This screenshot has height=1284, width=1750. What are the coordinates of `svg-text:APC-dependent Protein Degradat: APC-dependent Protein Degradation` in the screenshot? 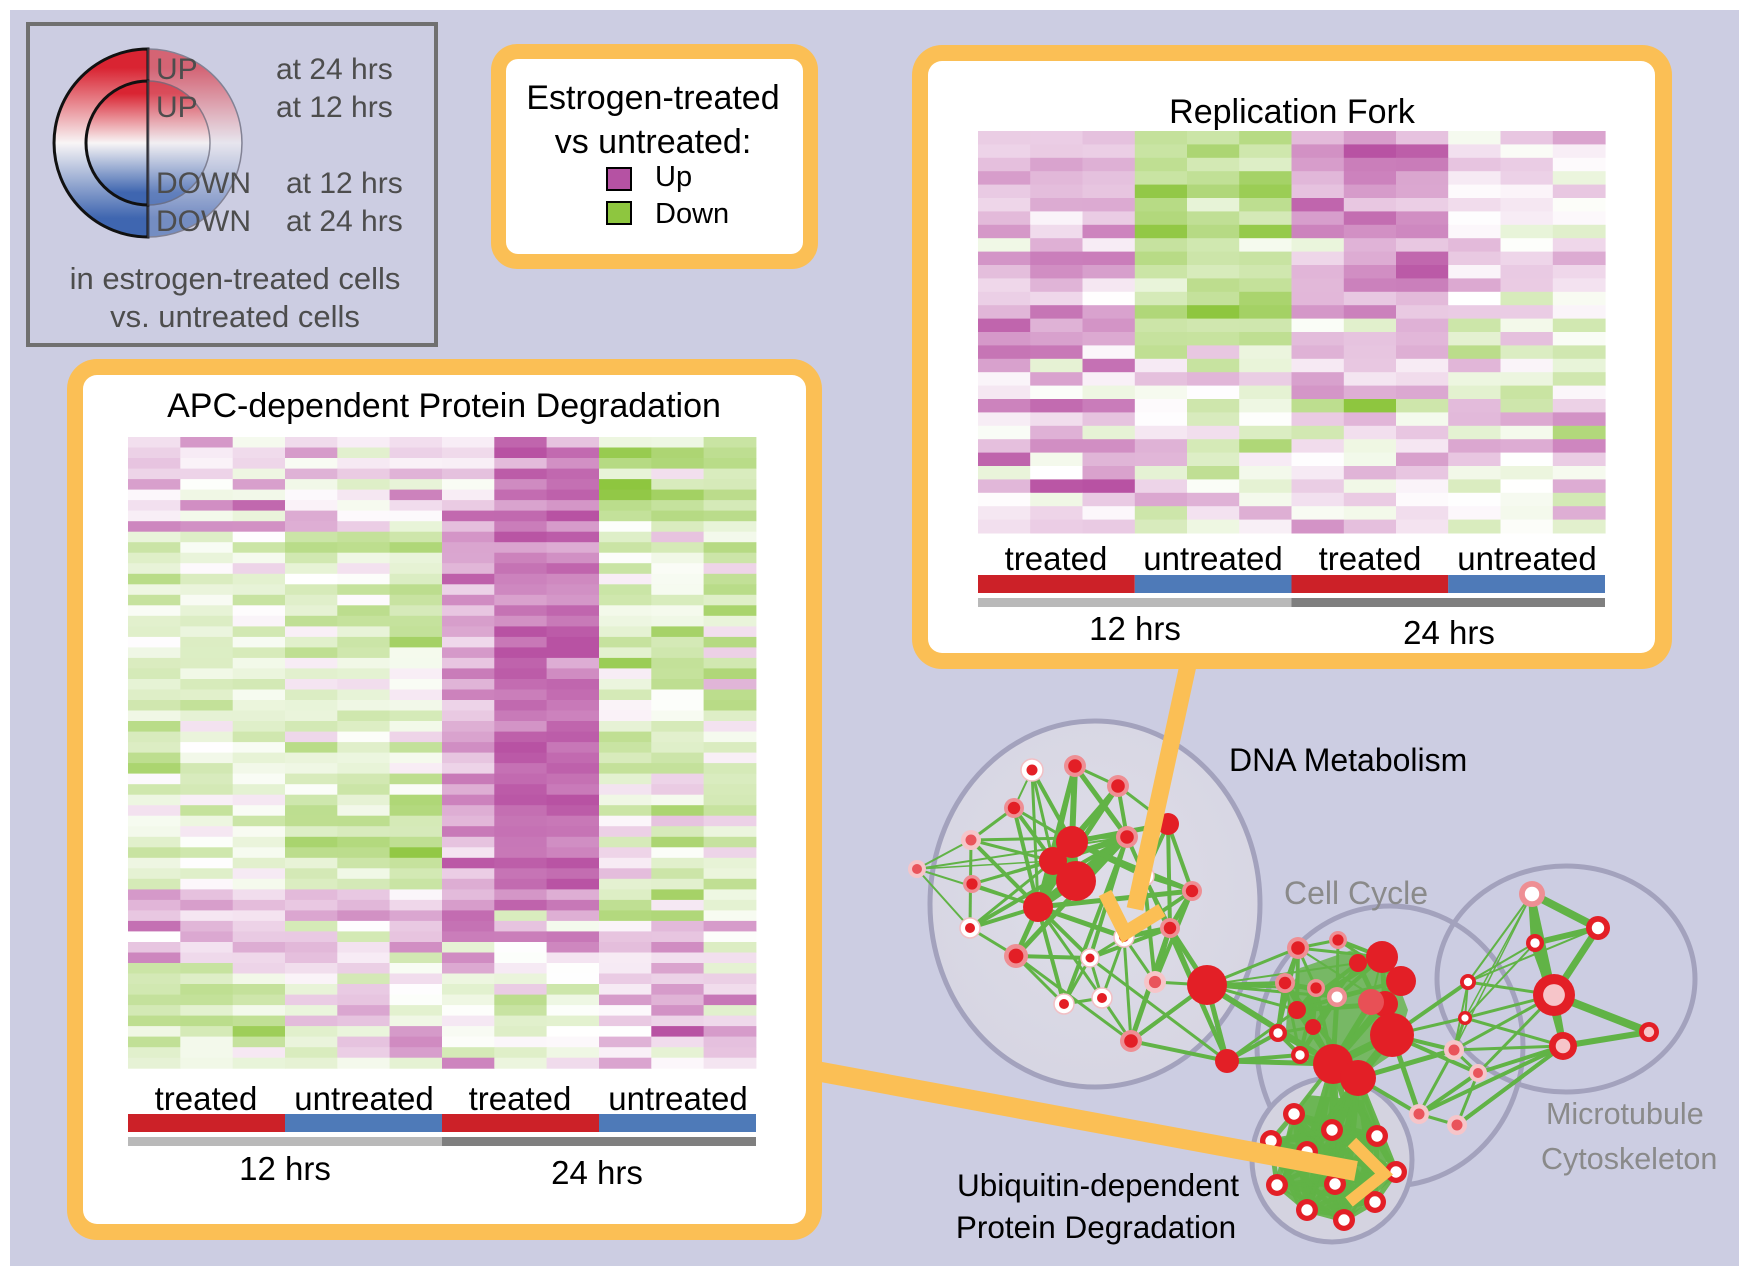 It's located at (444, 406).